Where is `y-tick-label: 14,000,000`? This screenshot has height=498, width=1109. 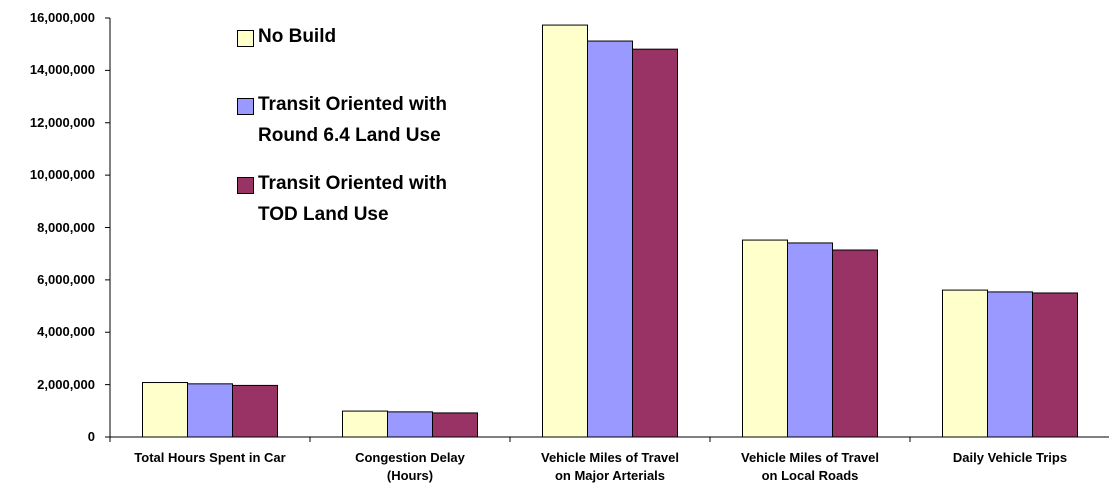 y-tick-label: 14,000,000 is located at coordinates (62, 70).